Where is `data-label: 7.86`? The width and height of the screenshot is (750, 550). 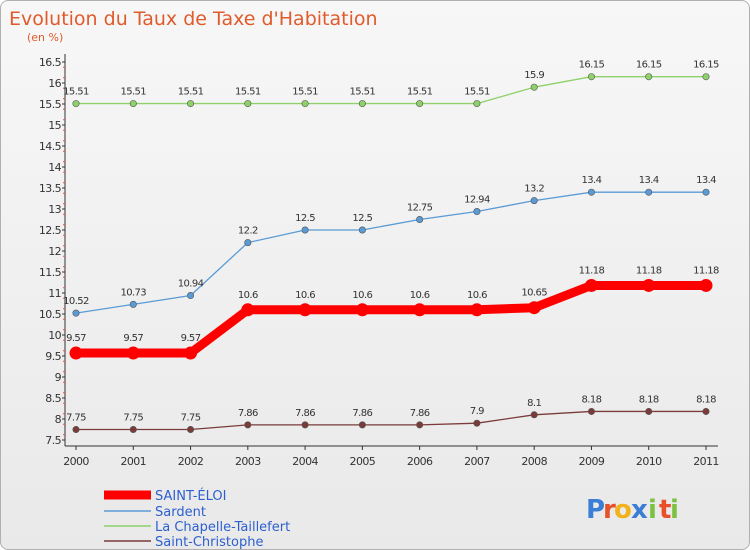
data-label: 7.86 is located at coordinates (248, 413).